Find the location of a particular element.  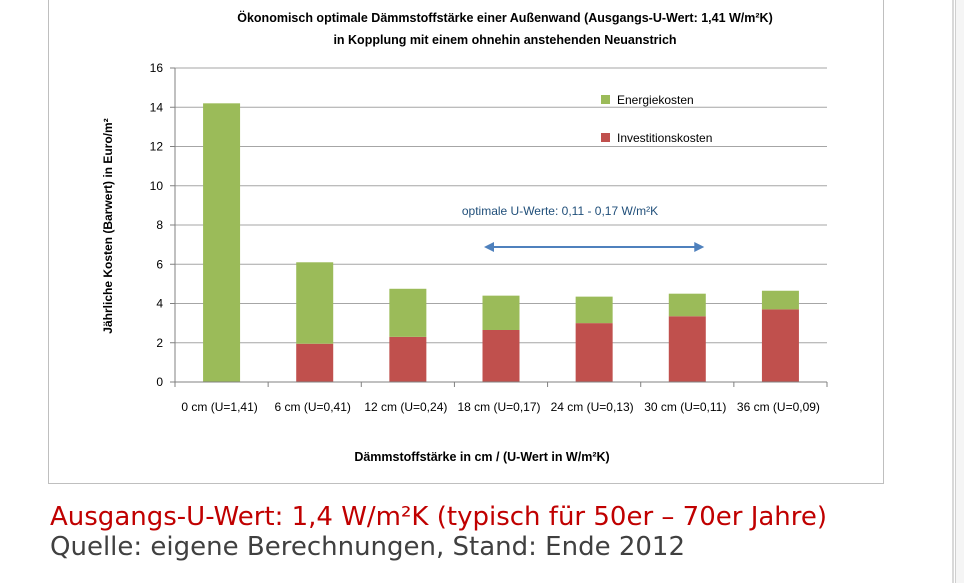

legend-swatch-investitionskosten is located at coordinates (605, 137).